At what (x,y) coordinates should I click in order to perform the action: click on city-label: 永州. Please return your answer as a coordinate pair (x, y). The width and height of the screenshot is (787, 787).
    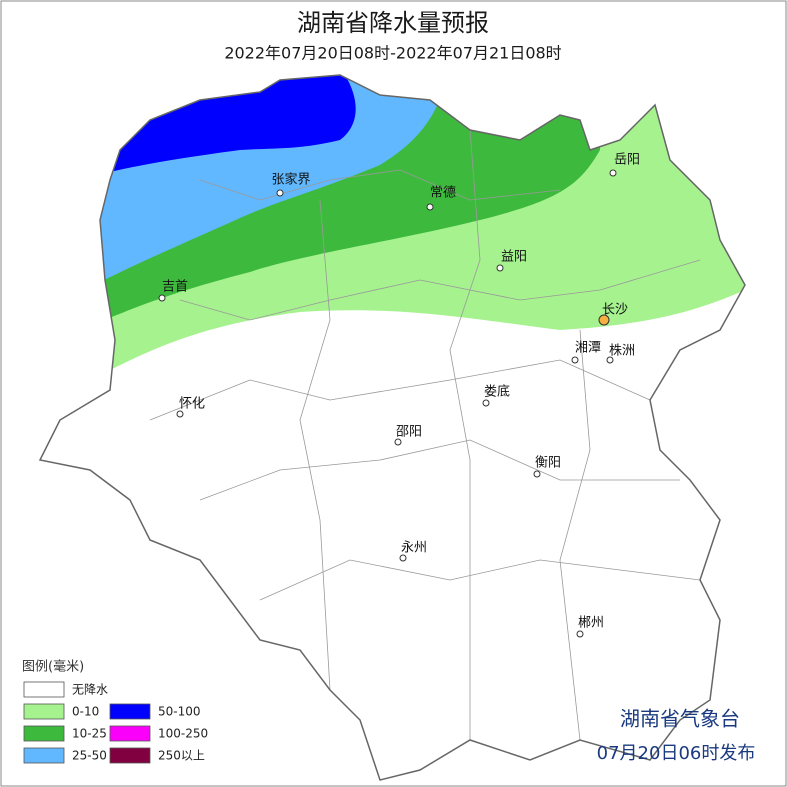
    Looking at the image, I should click on (414, 548).